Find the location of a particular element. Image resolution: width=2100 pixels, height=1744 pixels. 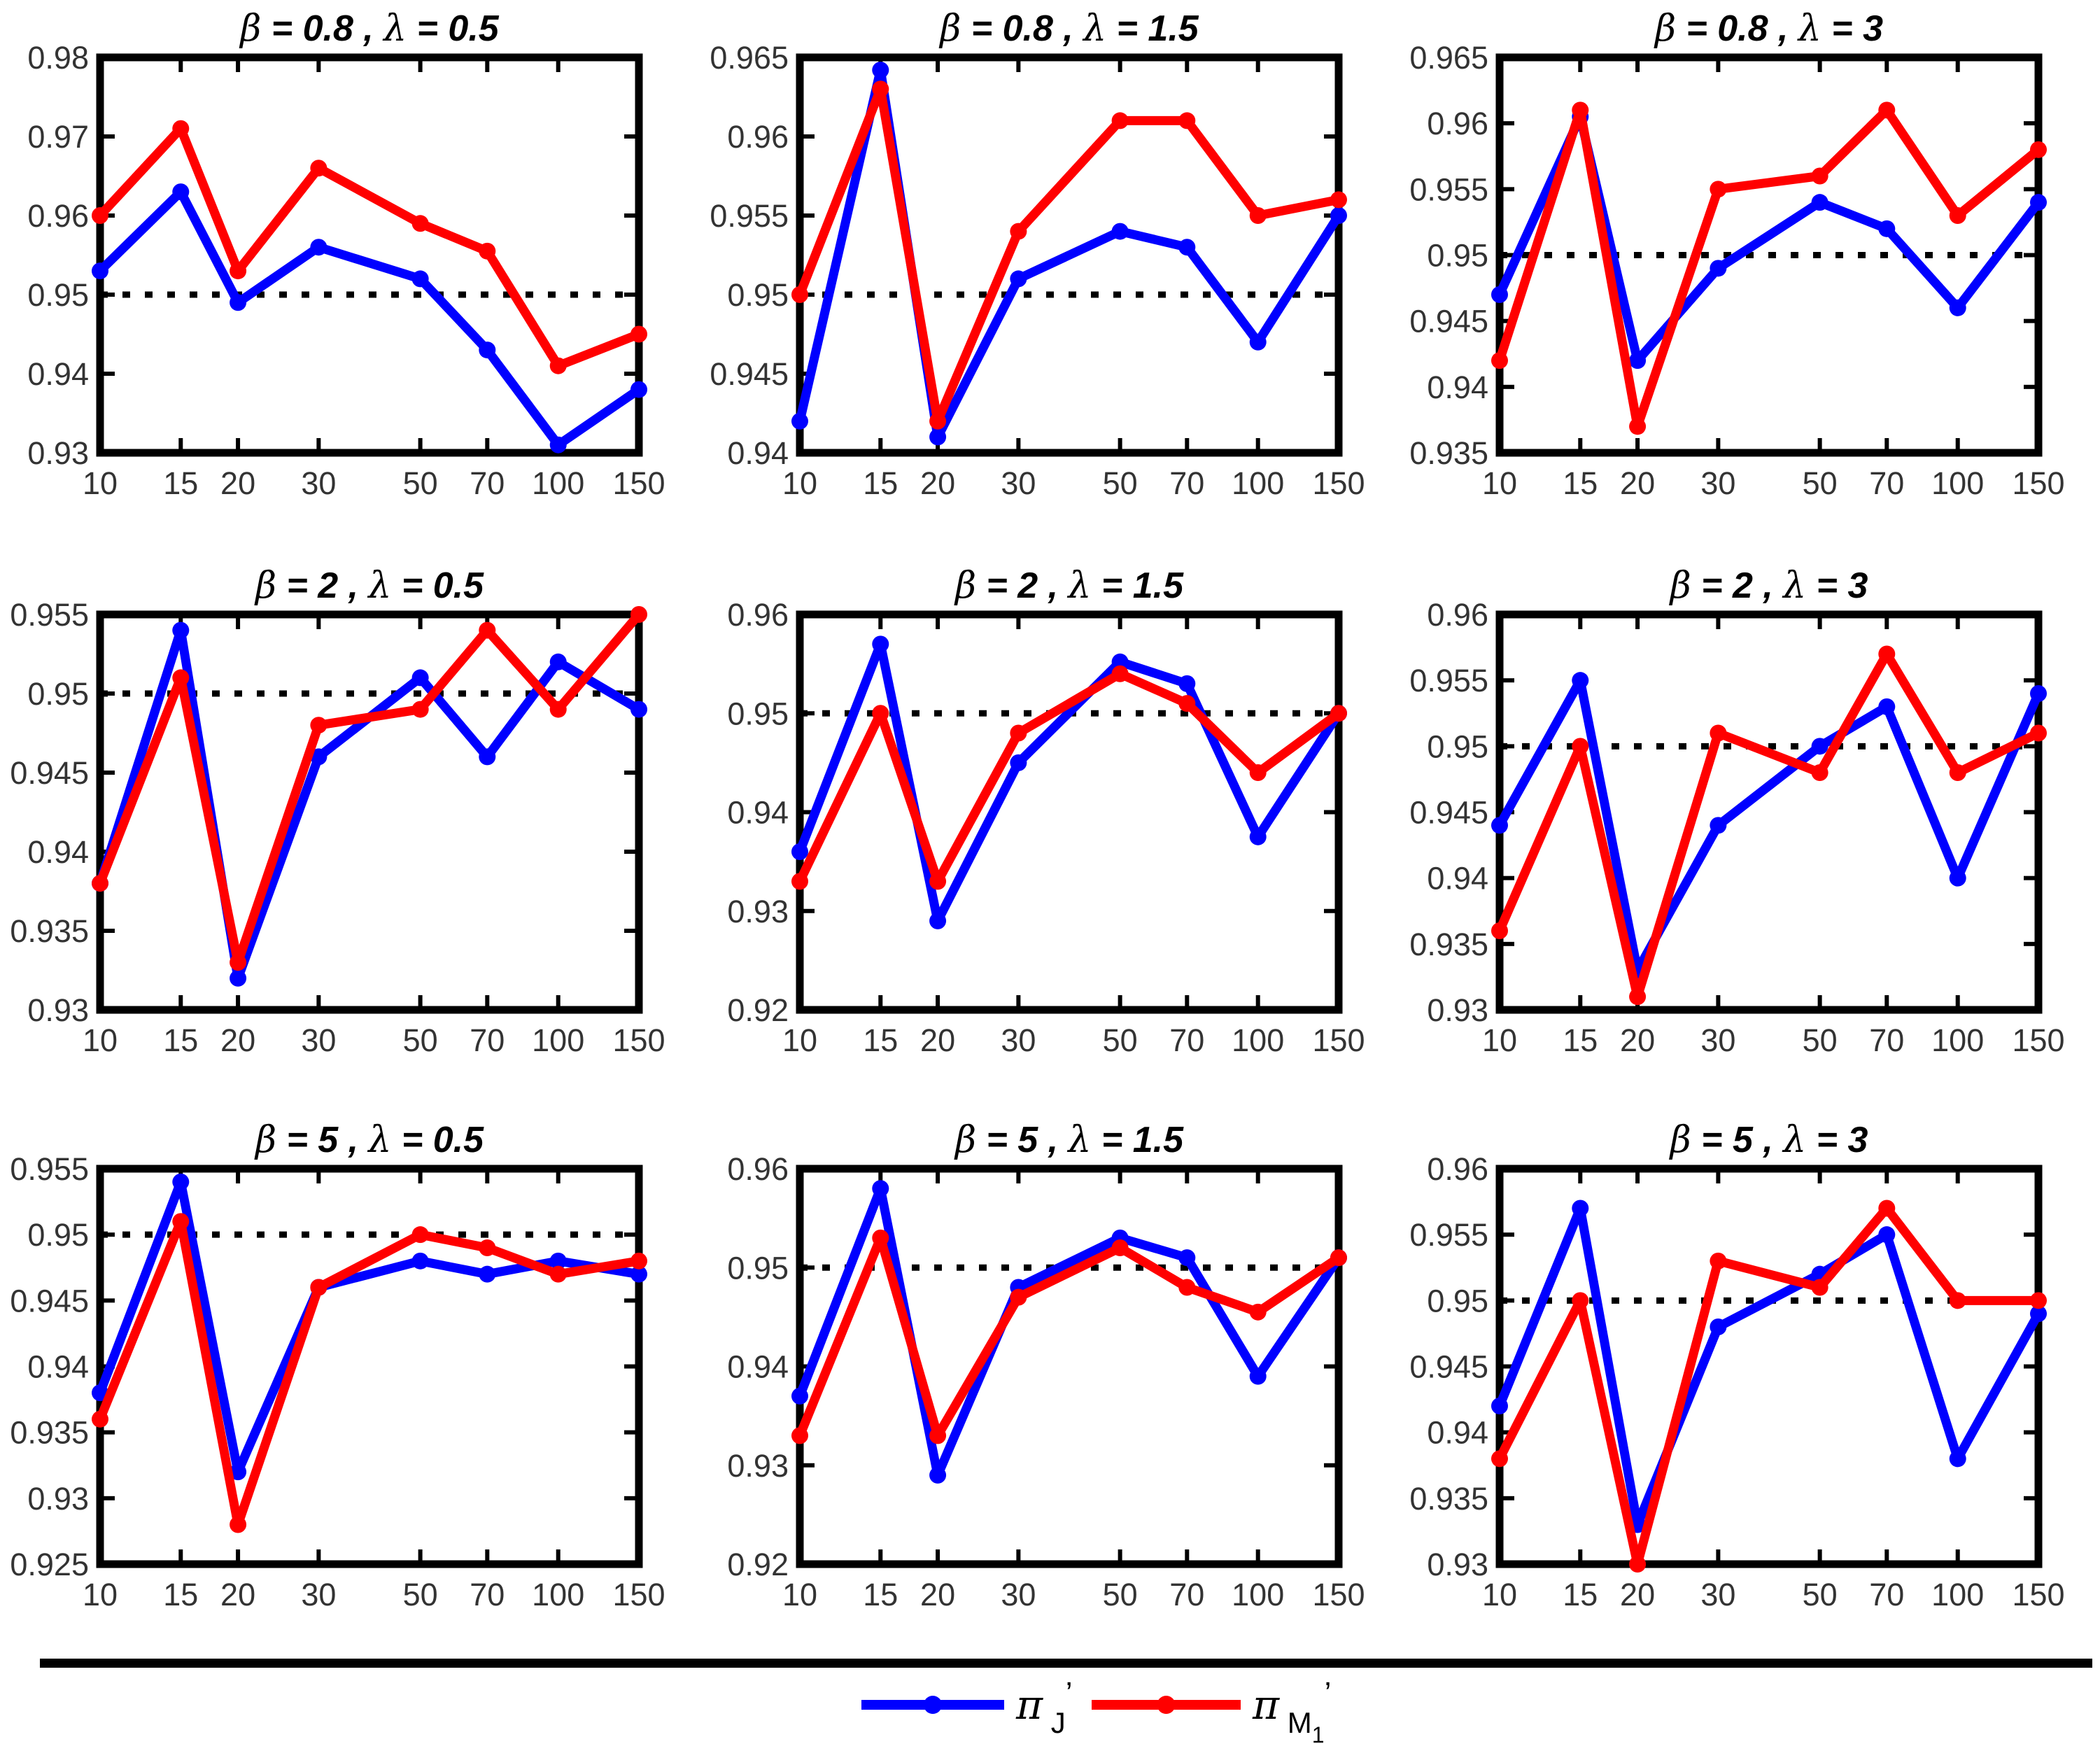

legend-item-pi-M1-prime: π M1’ is located at coordinates (1212, 1710).